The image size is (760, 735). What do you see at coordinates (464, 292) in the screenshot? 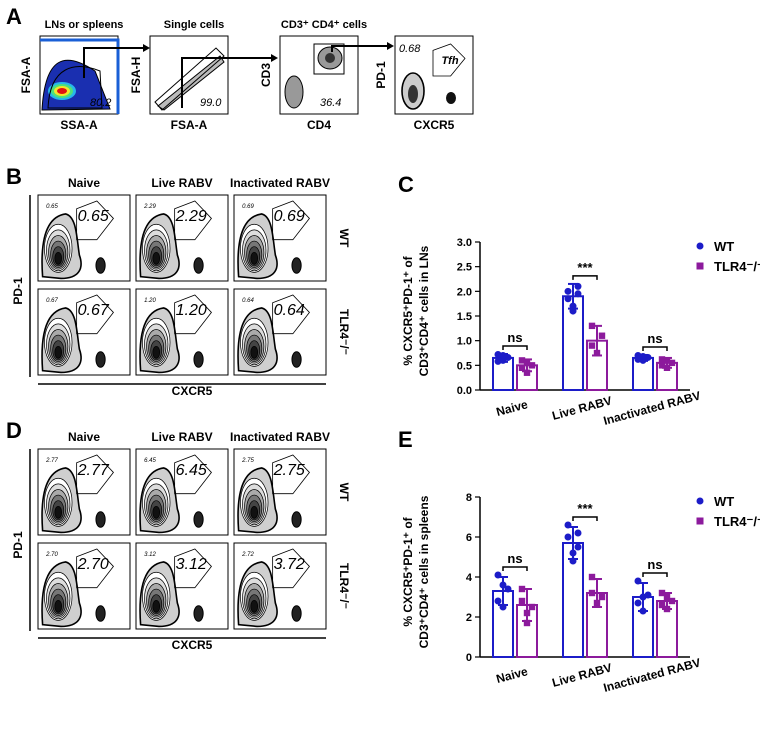
I see `y-tick-label: 2.0` at bounding box center [464, 292].